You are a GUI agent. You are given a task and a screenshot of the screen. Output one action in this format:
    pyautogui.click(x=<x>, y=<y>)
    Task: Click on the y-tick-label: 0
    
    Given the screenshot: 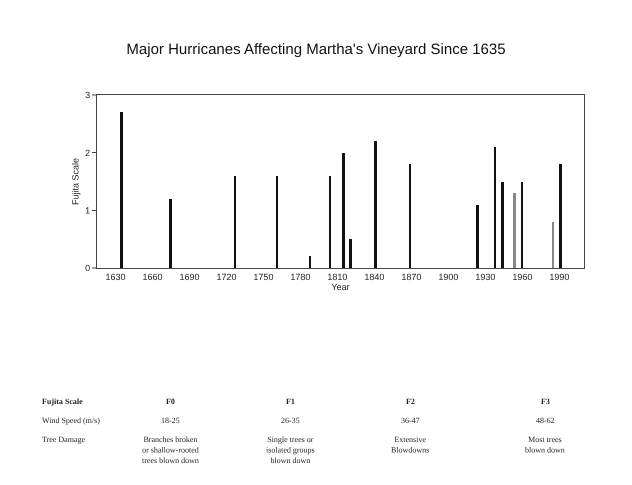 What is the action you would take?
    pyautogui.click(x=87, y=268)
    